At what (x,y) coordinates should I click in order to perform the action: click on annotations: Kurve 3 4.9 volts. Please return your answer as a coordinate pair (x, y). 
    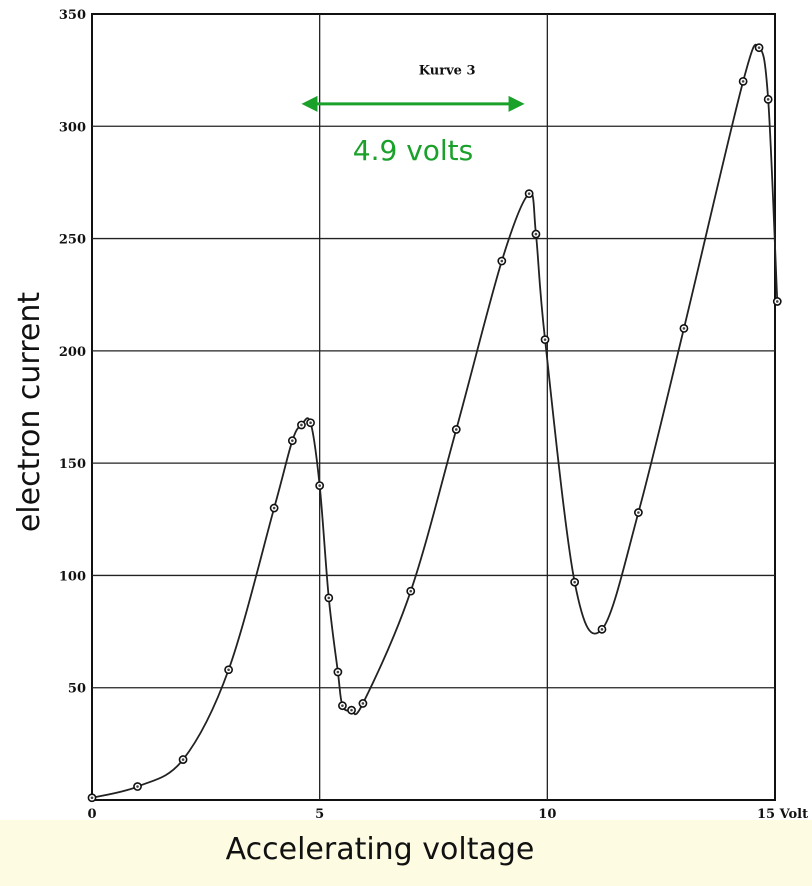
    Looking at the image, I should click on (413, 115).